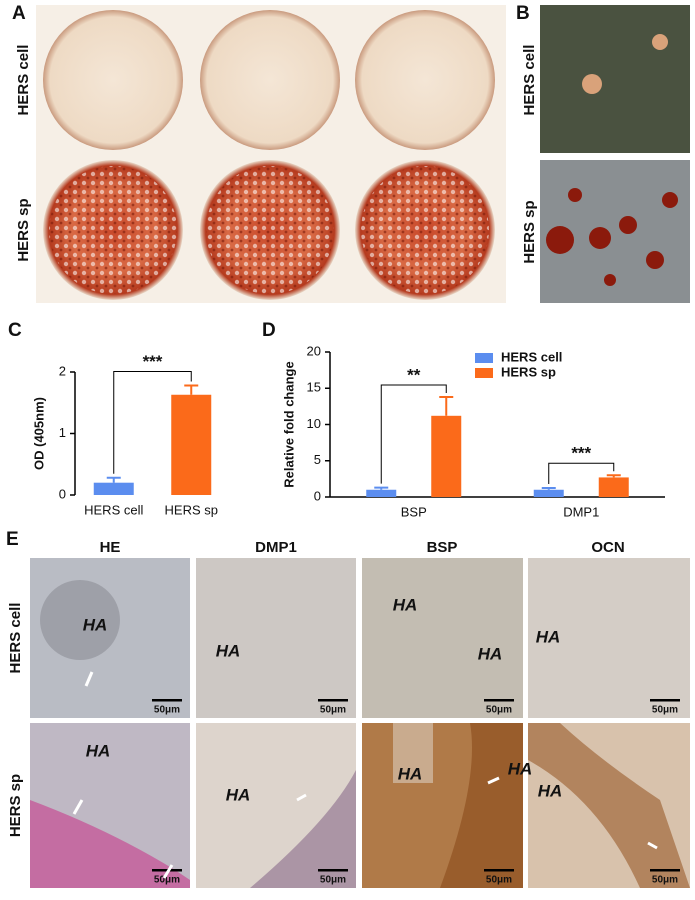 This screenshot has width=695, height=900. Describe the element at coordinates (288, 424) in the screenshot. I see `y-axis-label: Relative fold change` at that location.